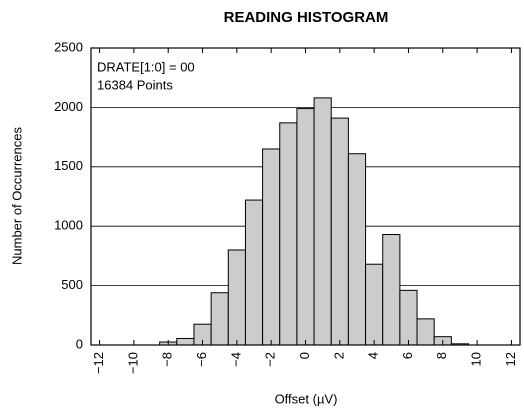 The height and width of the screenshot is (412, 524). What do you see at coordinates (407, 355) in the screenshot?
I see `x-tick-label: 6` at bounding box center [407, 355].